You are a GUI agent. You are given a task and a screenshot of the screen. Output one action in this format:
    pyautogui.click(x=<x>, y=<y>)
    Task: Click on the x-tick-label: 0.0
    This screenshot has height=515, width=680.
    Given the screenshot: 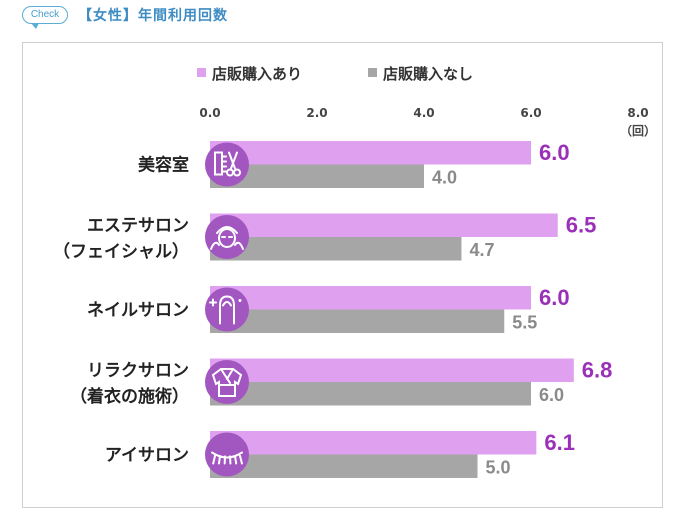 What is the action you would take?
    pyautogui.click(x=209, y=113)
    